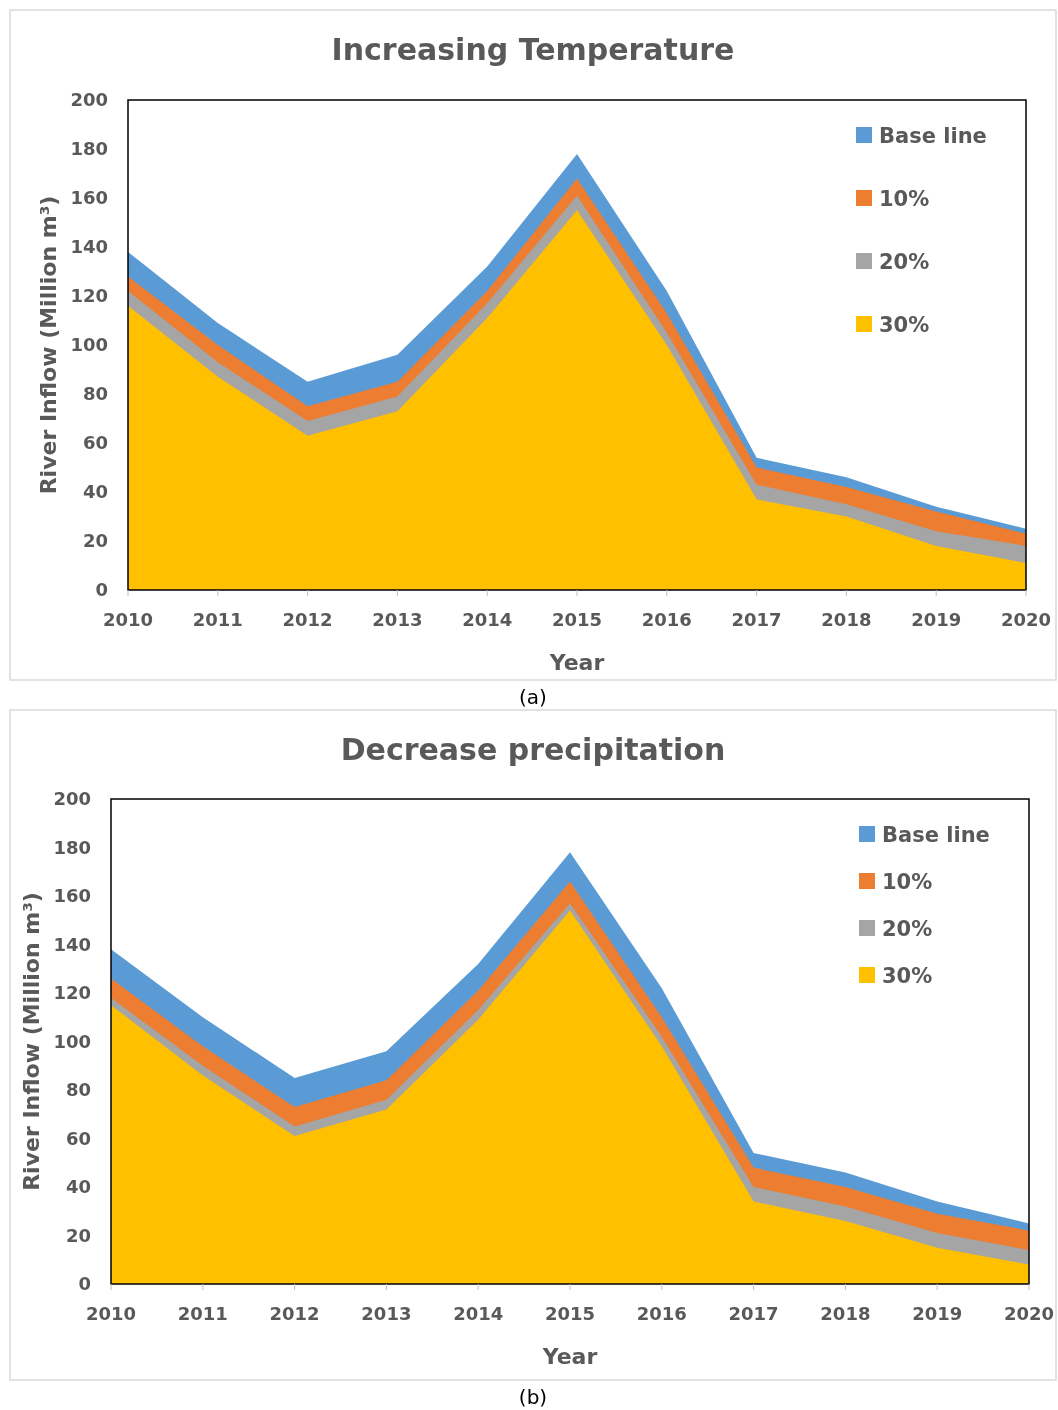 This screenshot has height=1410, width=1058. What do you see at coordinates (533, 697) in the screenshot?
I see `text: (a)` at bounding box center [533, 697].